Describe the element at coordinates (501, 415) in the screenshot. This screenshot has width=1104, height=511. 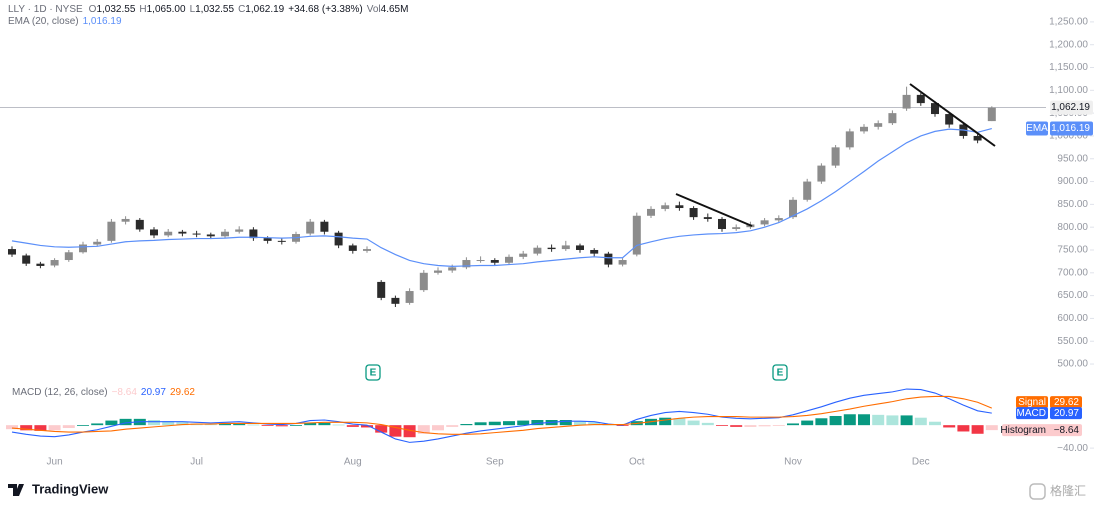
I see `macd-line` at that location.